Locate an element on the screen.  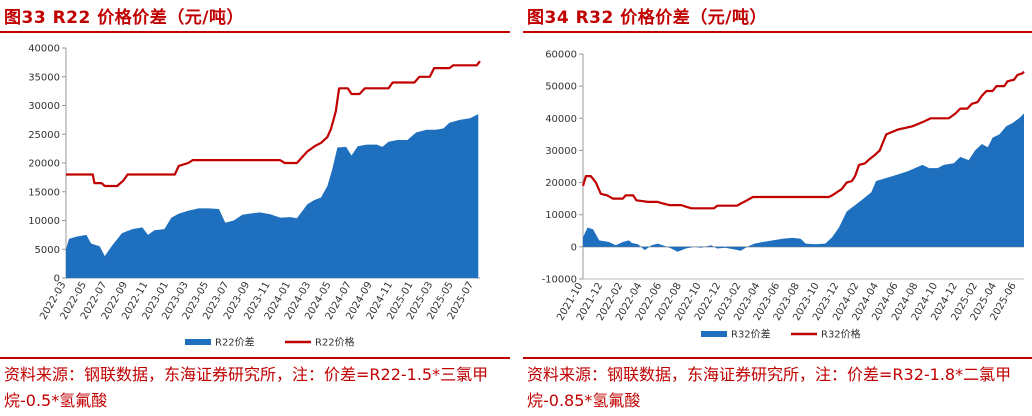
legend-label: R22价差 is located at coordinates (235, 342).